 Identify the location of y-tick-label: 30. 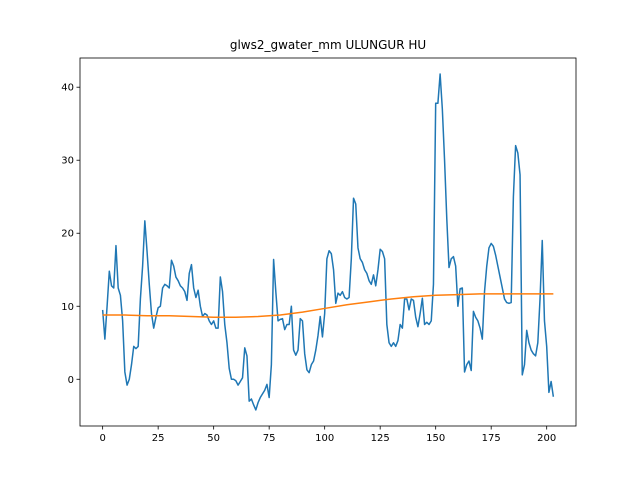
(67, 161).